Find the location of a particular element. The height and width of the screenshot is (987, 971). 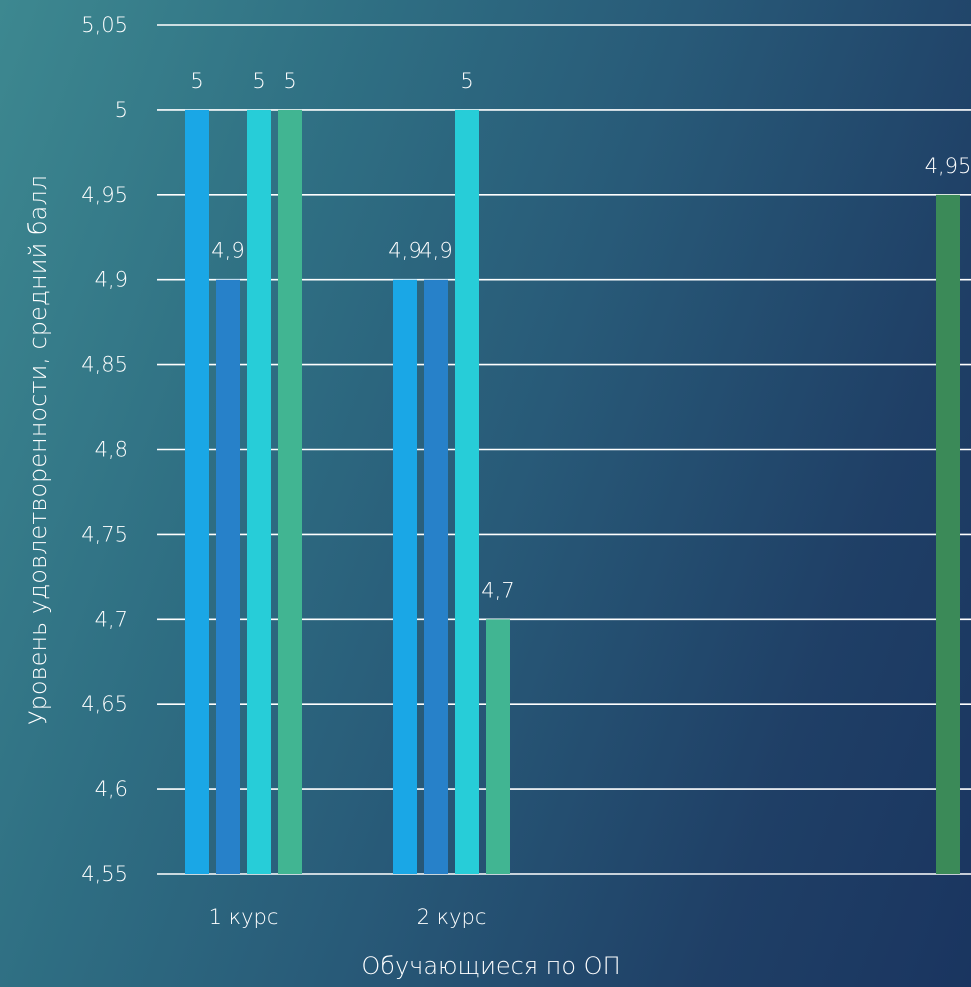

data-label: 4,7 is located at coordinates (497, 590).